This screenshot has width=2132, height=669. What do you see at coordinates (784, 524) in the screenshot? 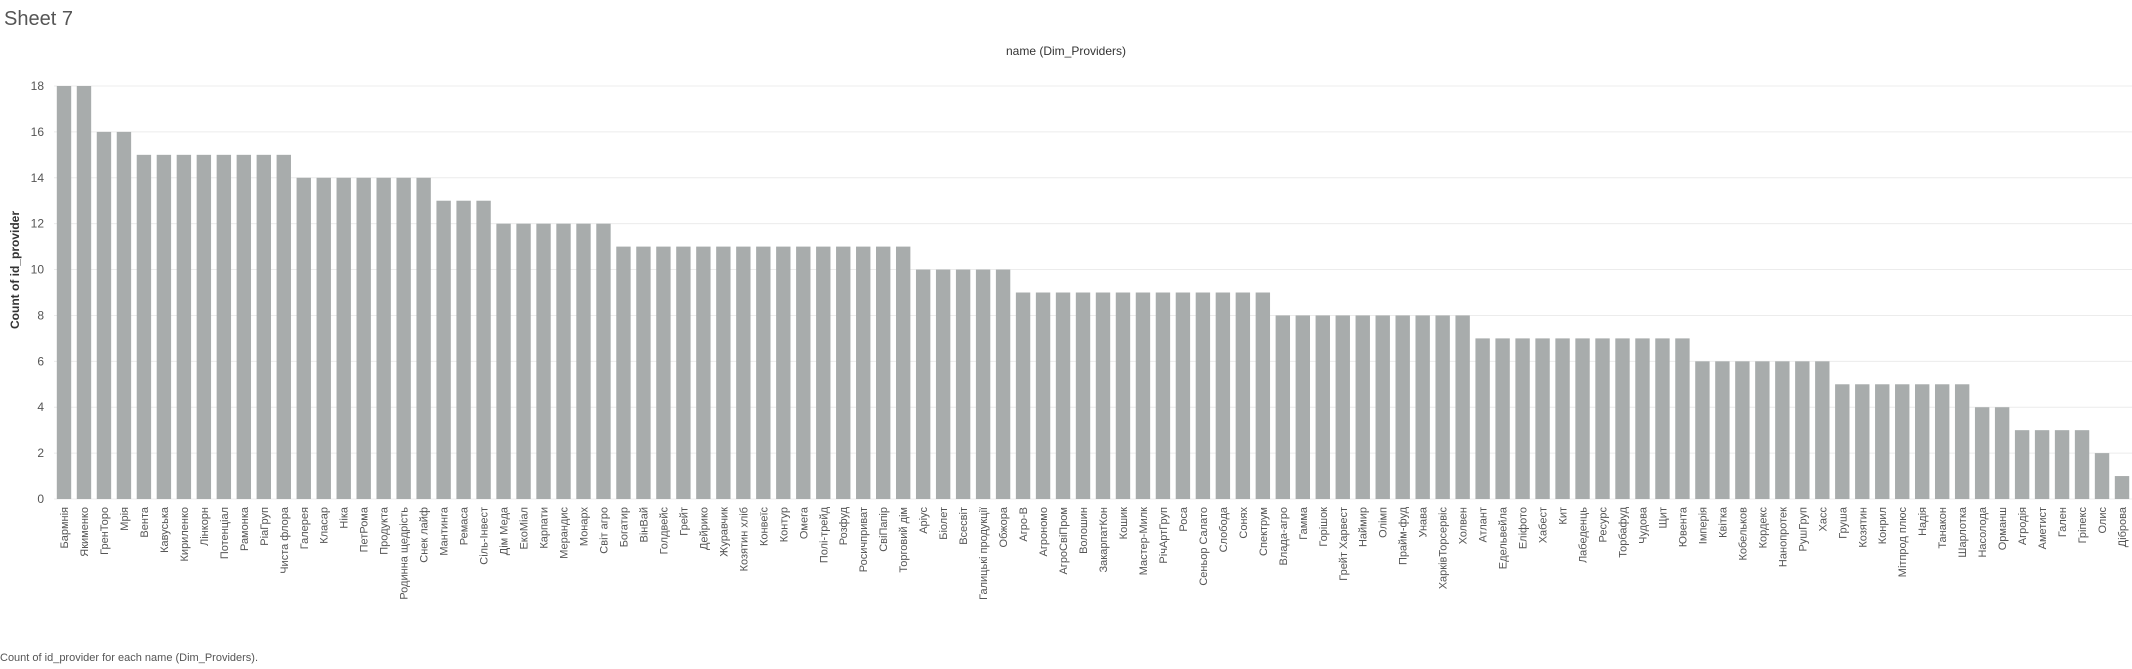
I see `x-category-label: Контур` at bounding box center [784, 524].